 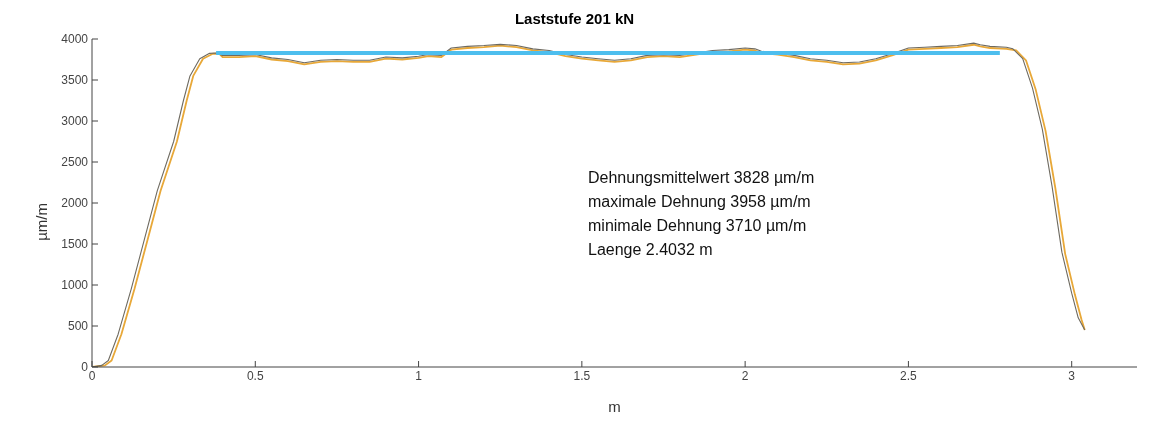 I want to click on y-tick-label: 4000, so click(x=75, y=39).